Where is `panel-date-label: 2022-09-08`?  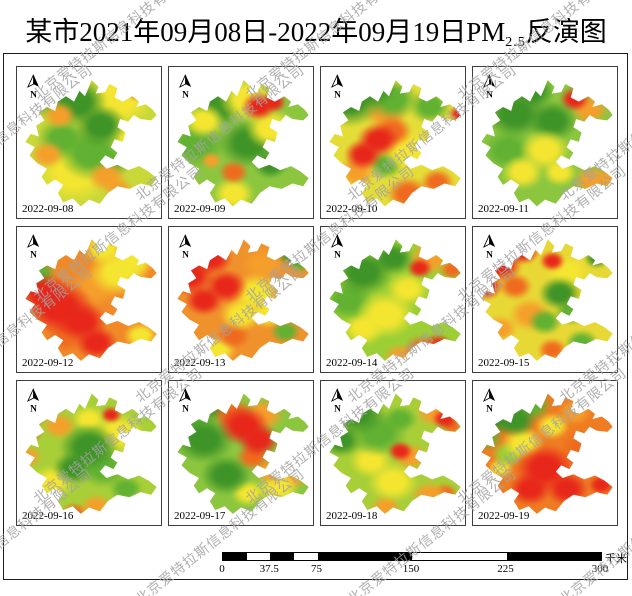 panel-date-label: 2022-09-08 is located at coordinates (48, 209).